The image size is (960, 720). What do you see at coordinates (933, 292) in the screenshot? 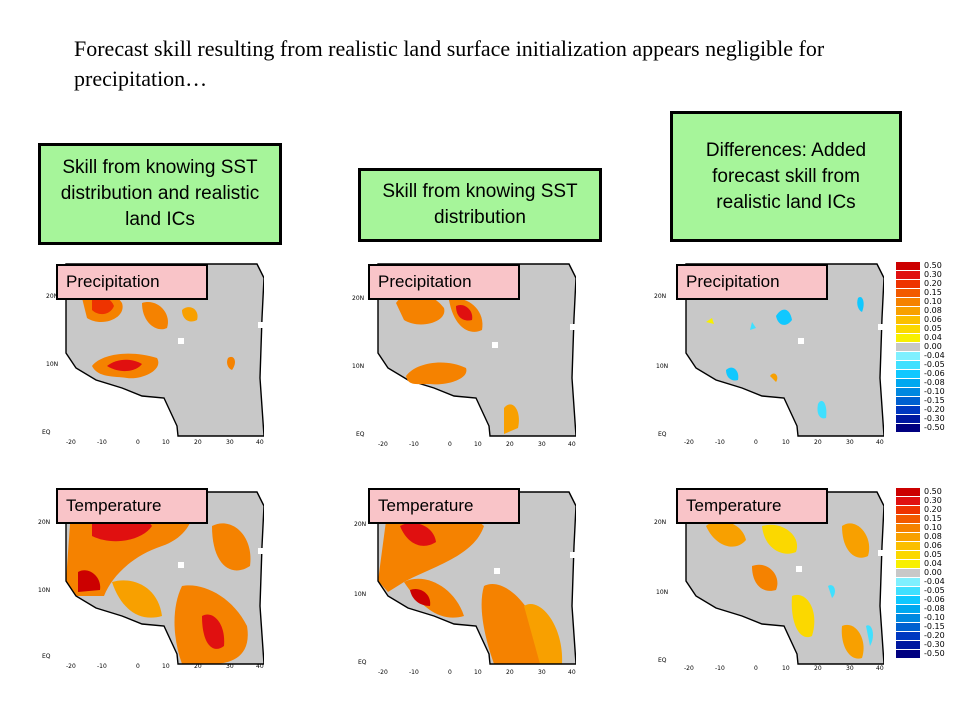
I see `colorbar-label: 0.15` at bounding box center [933, 292].